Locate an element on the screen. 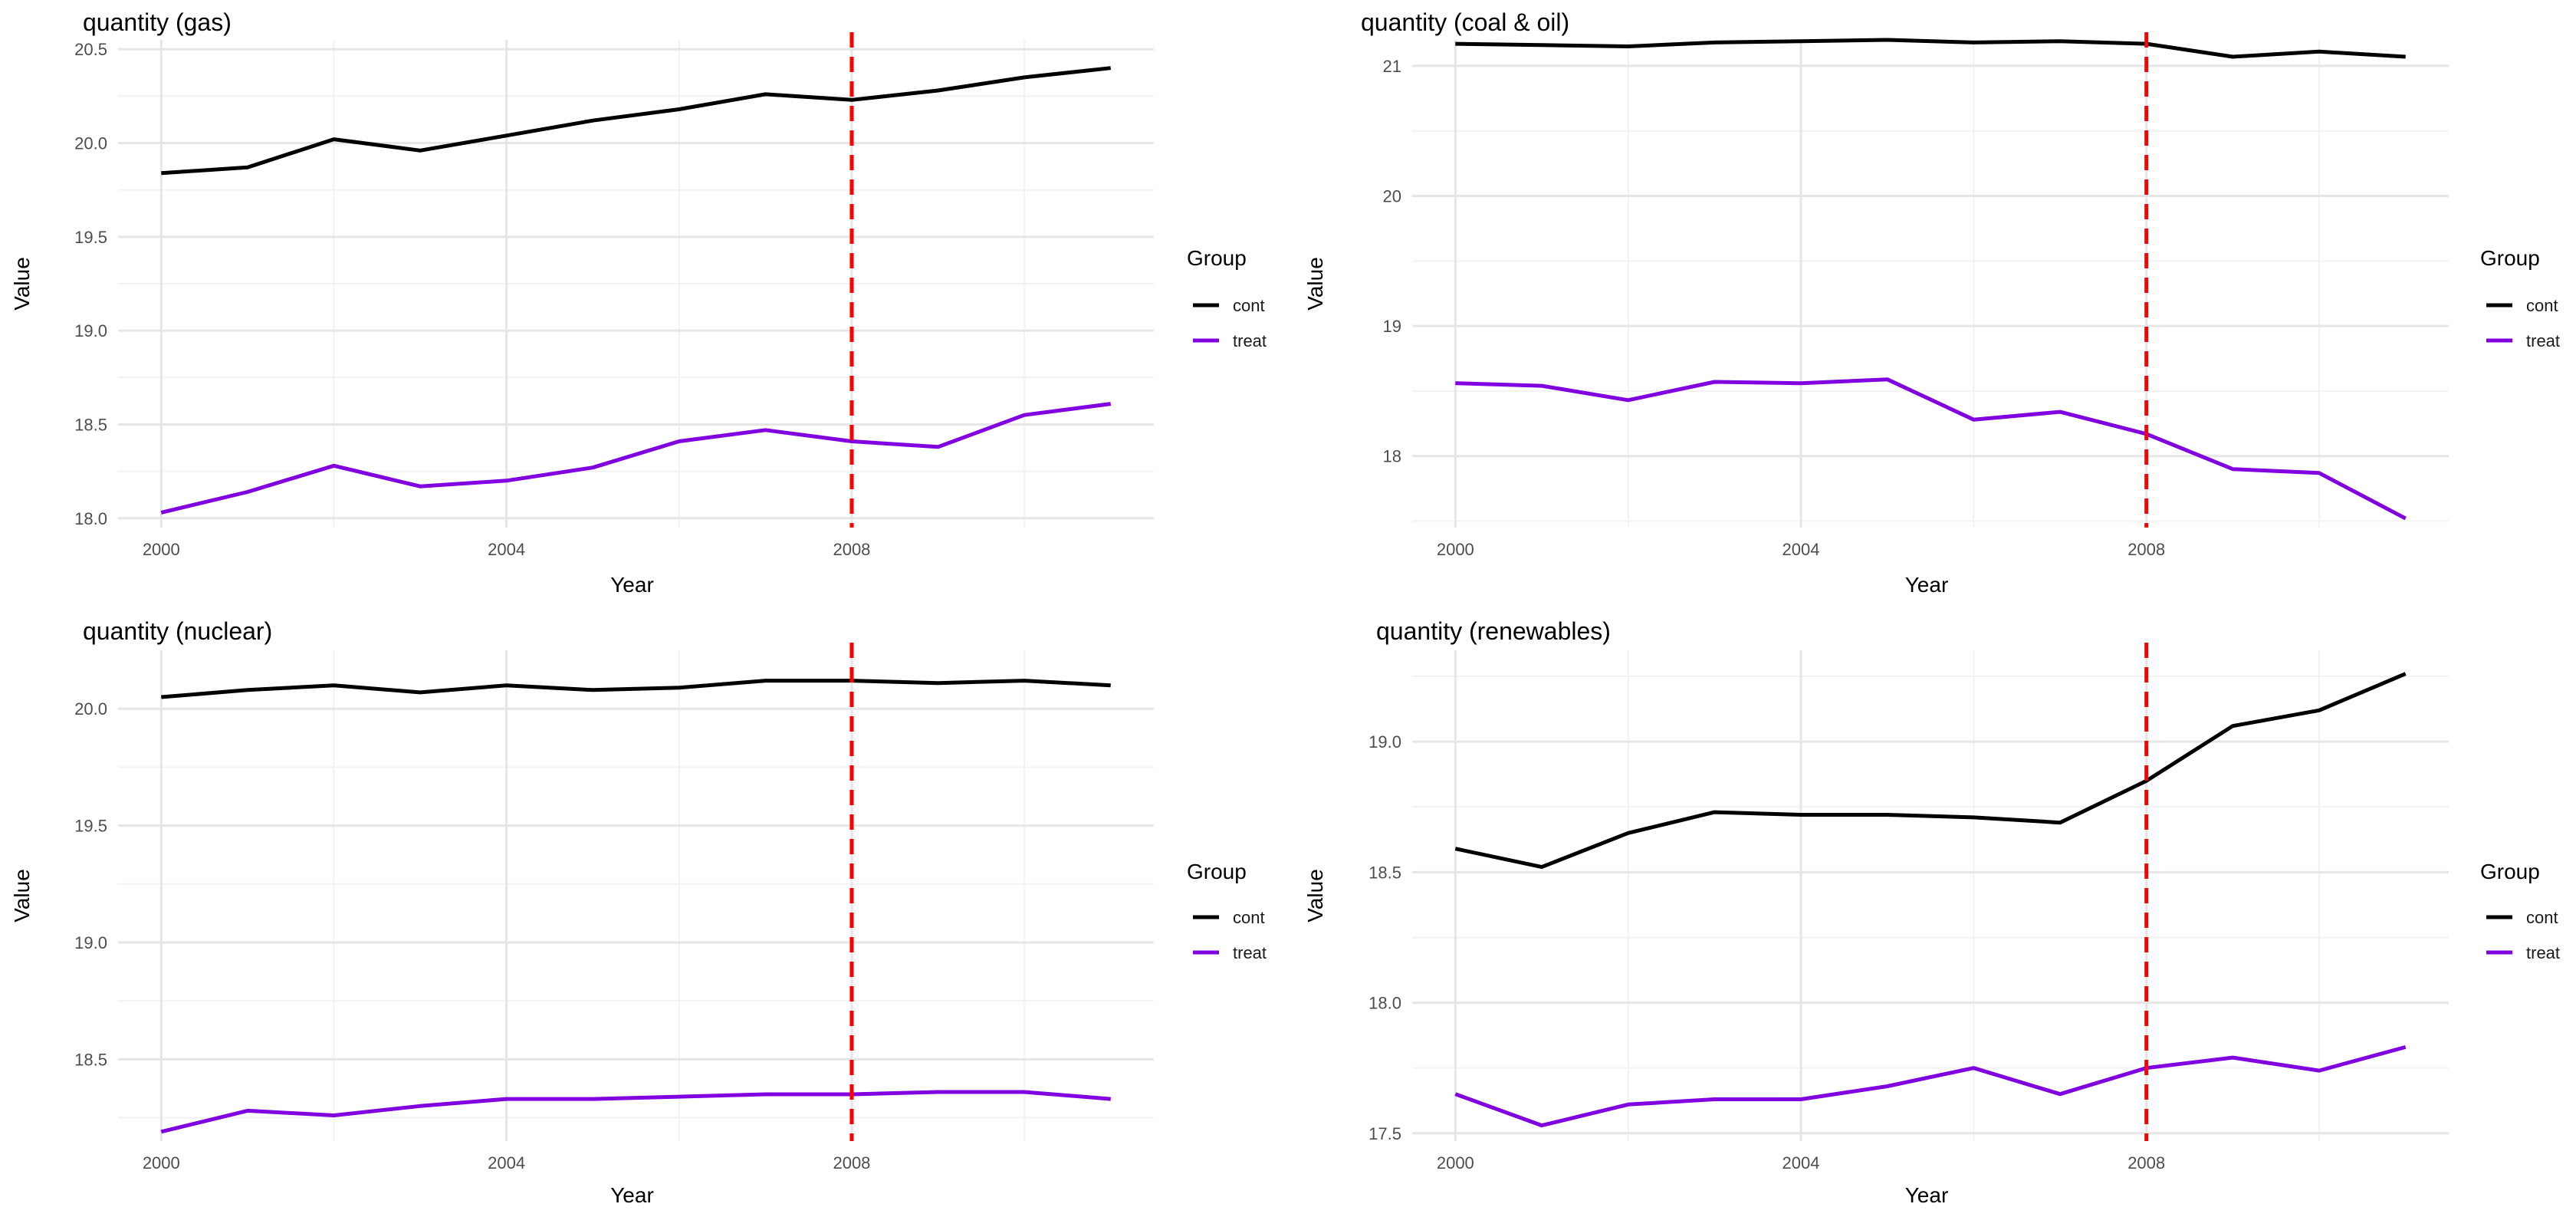 The width and height of the screenshot is (2576, 1217). y-tick-label: 19 is located at coordinates (1392, 326).